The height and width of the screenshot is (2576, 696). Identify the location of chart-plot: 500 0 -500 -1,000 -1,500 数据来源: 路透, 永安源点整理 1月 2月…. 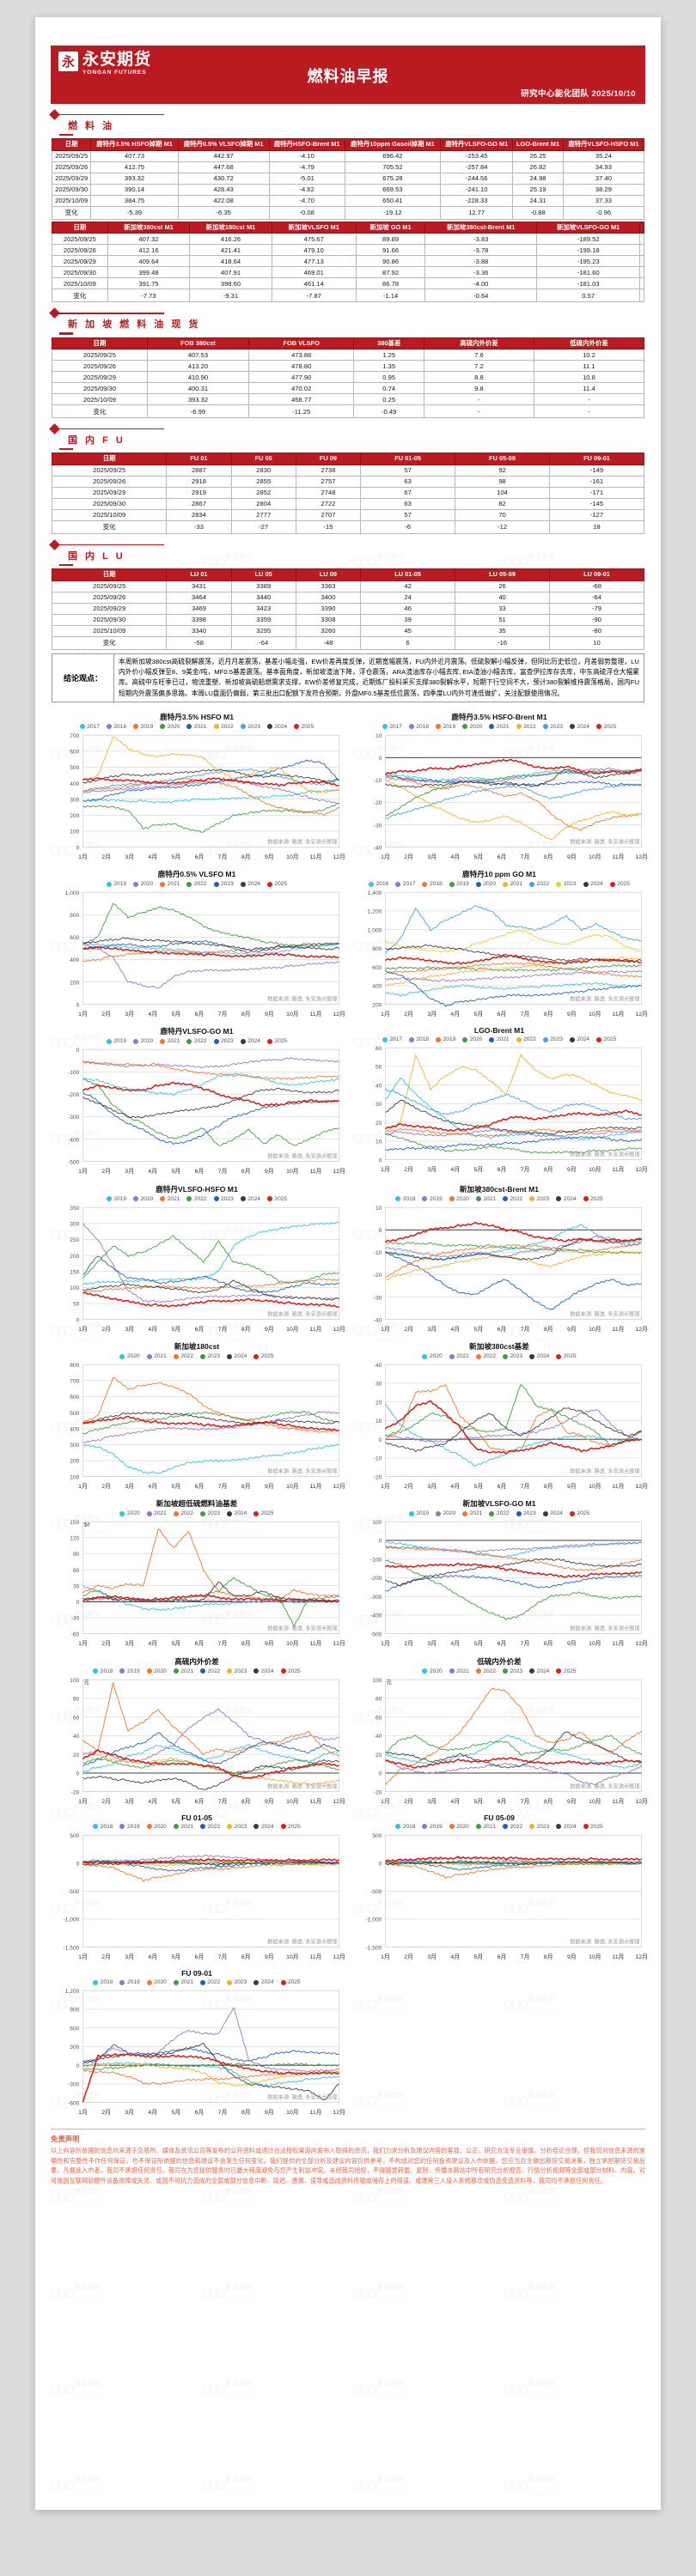
(197, 1896).